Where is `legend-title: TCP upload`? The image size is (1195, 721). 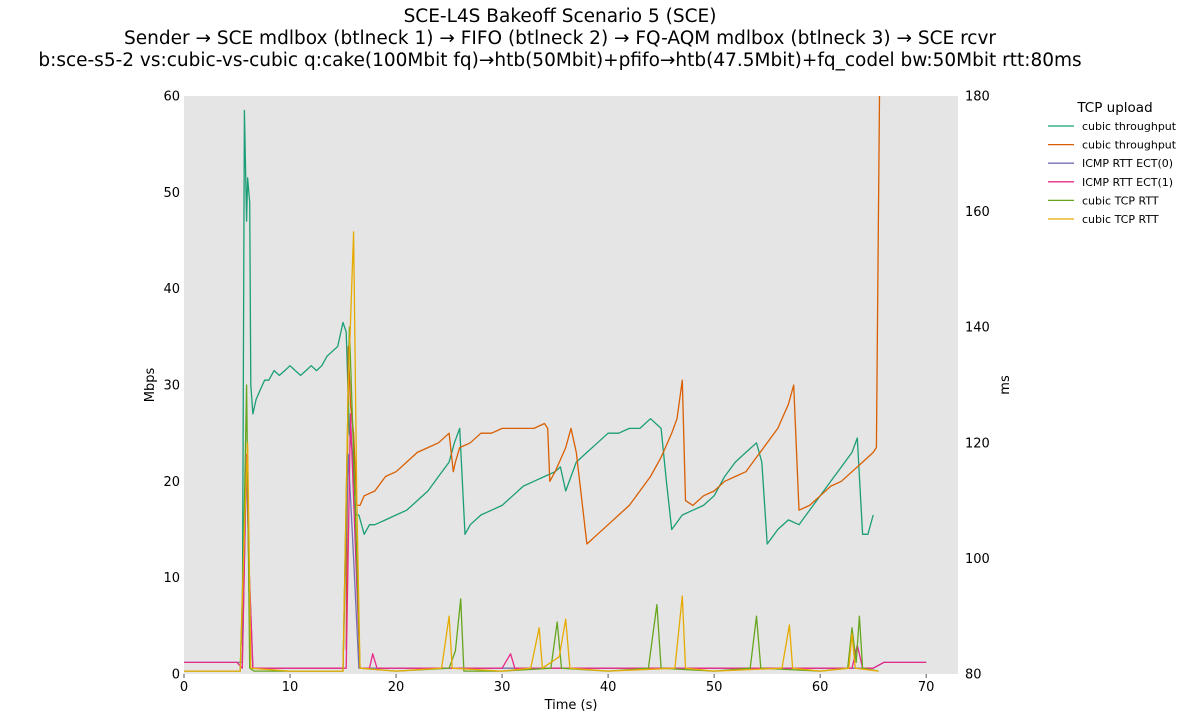 legend-title: TCP upload is located at coordinates (1114, 108).